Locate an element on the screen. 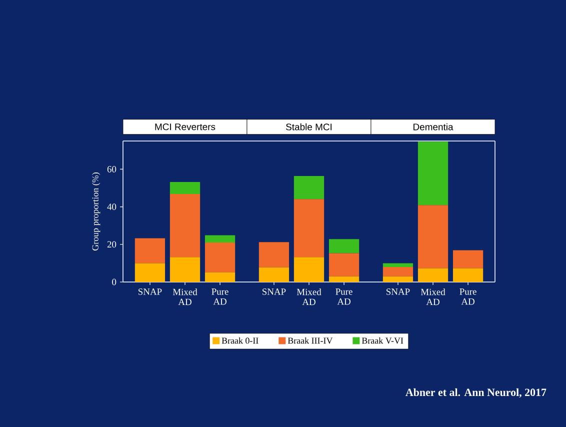  legend-label: Braak 0-II is located at coordinates (240, 340).